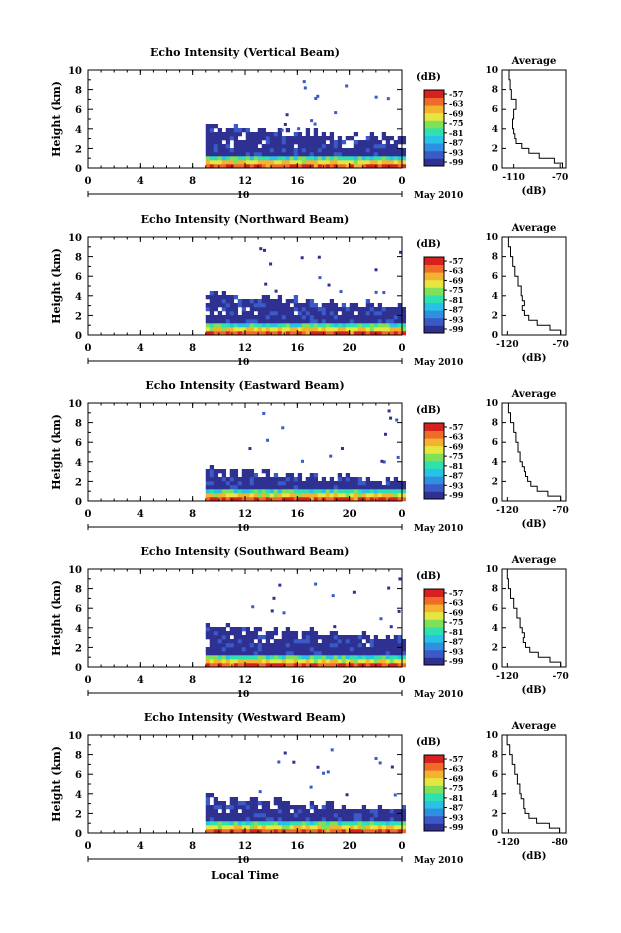  I want to click on colorbar-unit: (dB), so click(428, 742).